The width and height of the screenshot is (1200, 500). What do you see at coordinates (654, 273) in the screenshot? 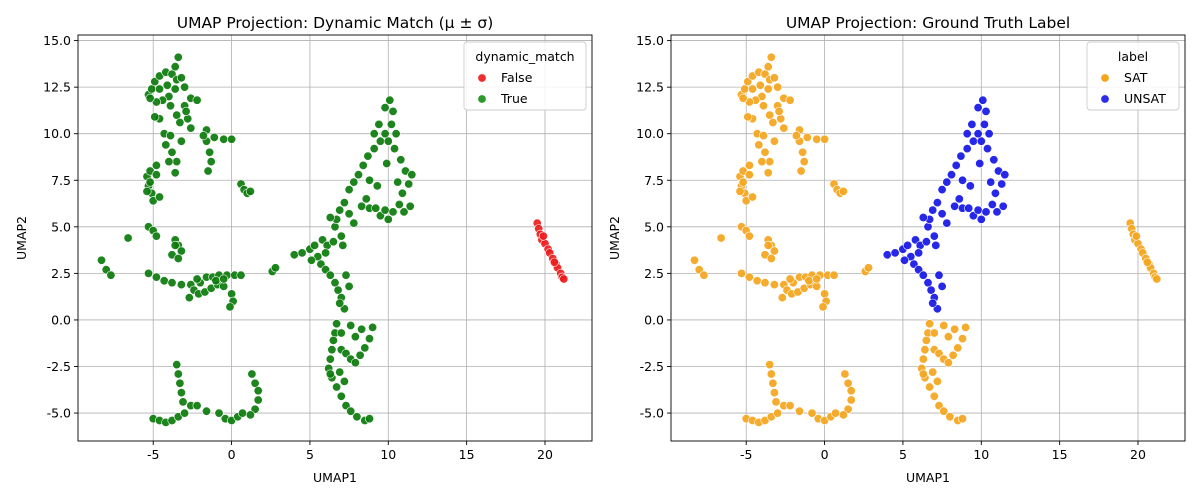
I see `y-tick-label: 2.5` at bounding box center [654, 273].